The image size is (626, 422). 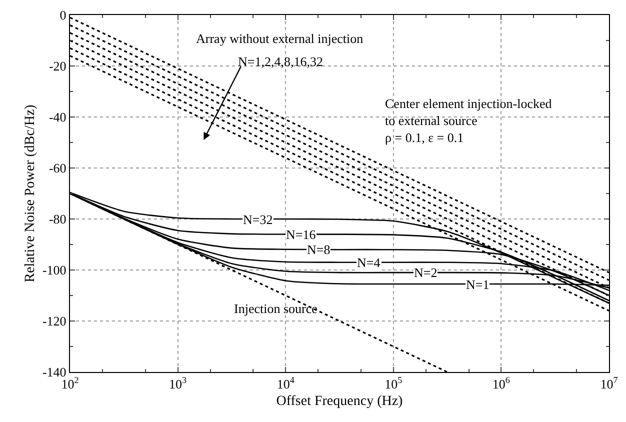 What do you see at coordinates (57, 117) in the screenshot?
I see `y-tick-label: -40` at bounding box center [57, 117].